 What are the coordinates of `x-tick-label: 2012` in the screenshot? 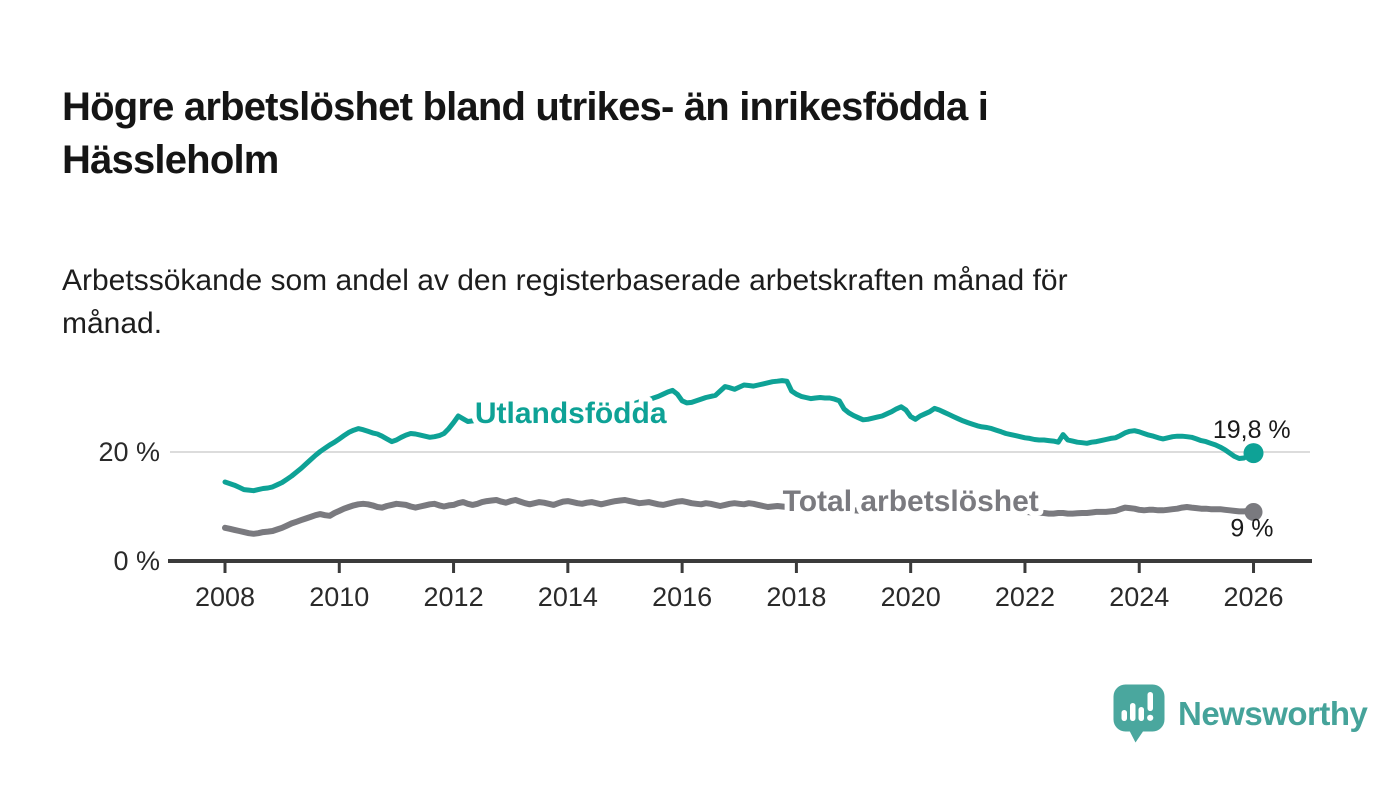 It's located at (454, 597).